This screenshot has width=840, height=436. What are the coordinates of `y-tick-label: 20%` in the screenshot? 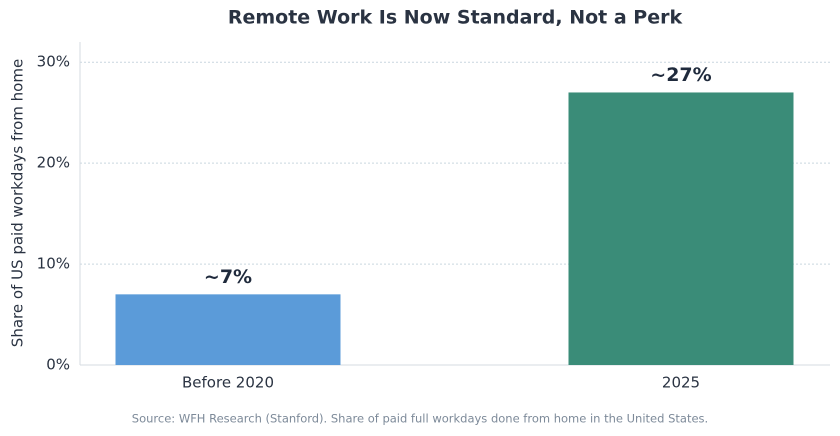 It's located at (53, 163).